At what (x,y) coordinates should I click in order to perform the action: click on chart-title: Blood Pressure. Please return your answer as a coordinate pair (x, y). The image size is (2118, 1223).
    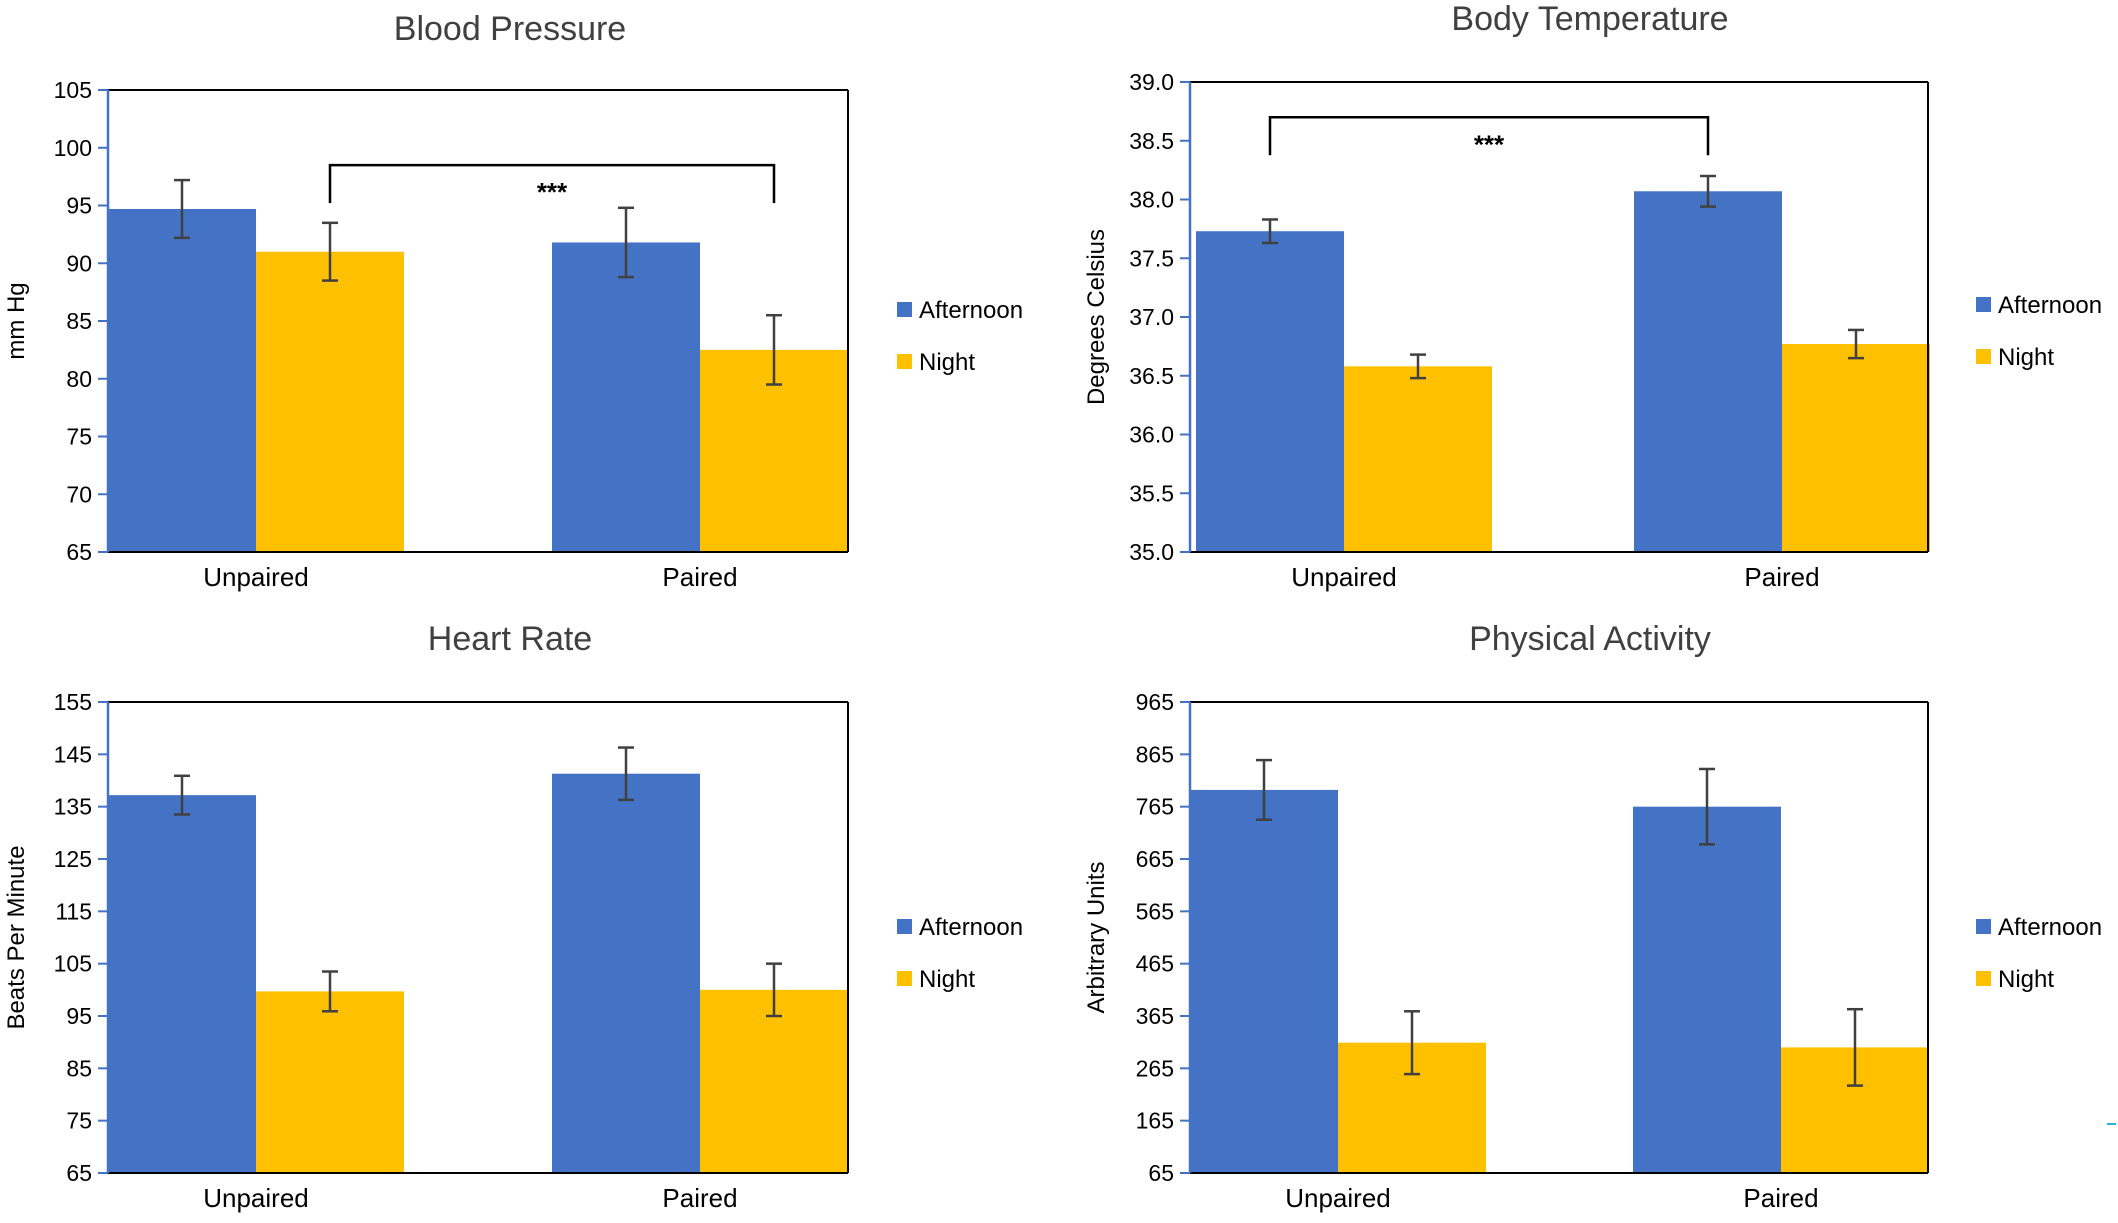
    Looking at the image, I should click on (510, 29).